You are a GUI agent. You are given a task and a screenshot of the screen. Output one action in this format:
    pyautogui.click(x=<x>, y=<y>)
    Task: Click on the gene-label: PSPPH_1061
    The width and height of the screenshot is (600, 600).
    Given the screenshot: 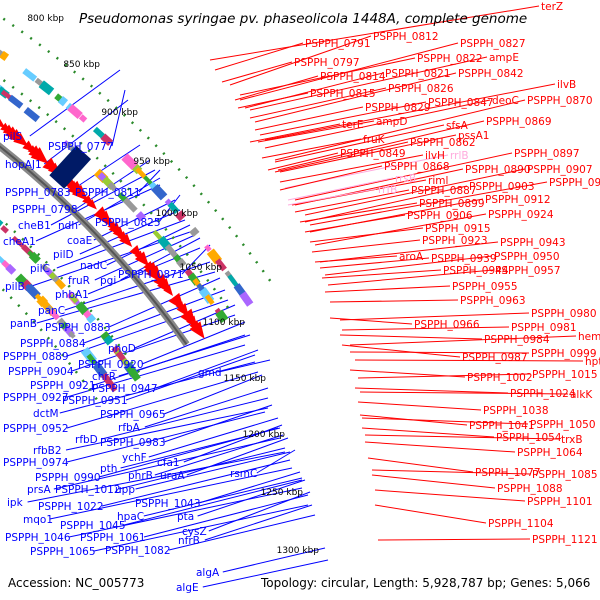 What is the action you would take?
    pyautogui.click(x=113, y=538)
    